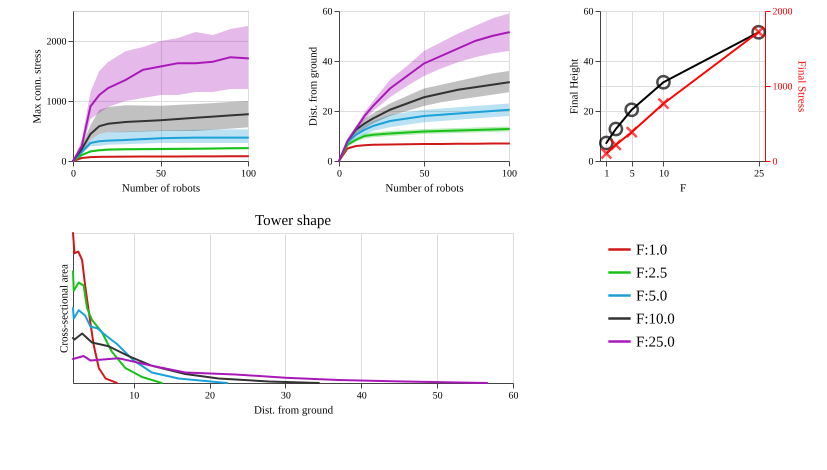  I want to click on x-tick-label: 30, so click(285, 396).